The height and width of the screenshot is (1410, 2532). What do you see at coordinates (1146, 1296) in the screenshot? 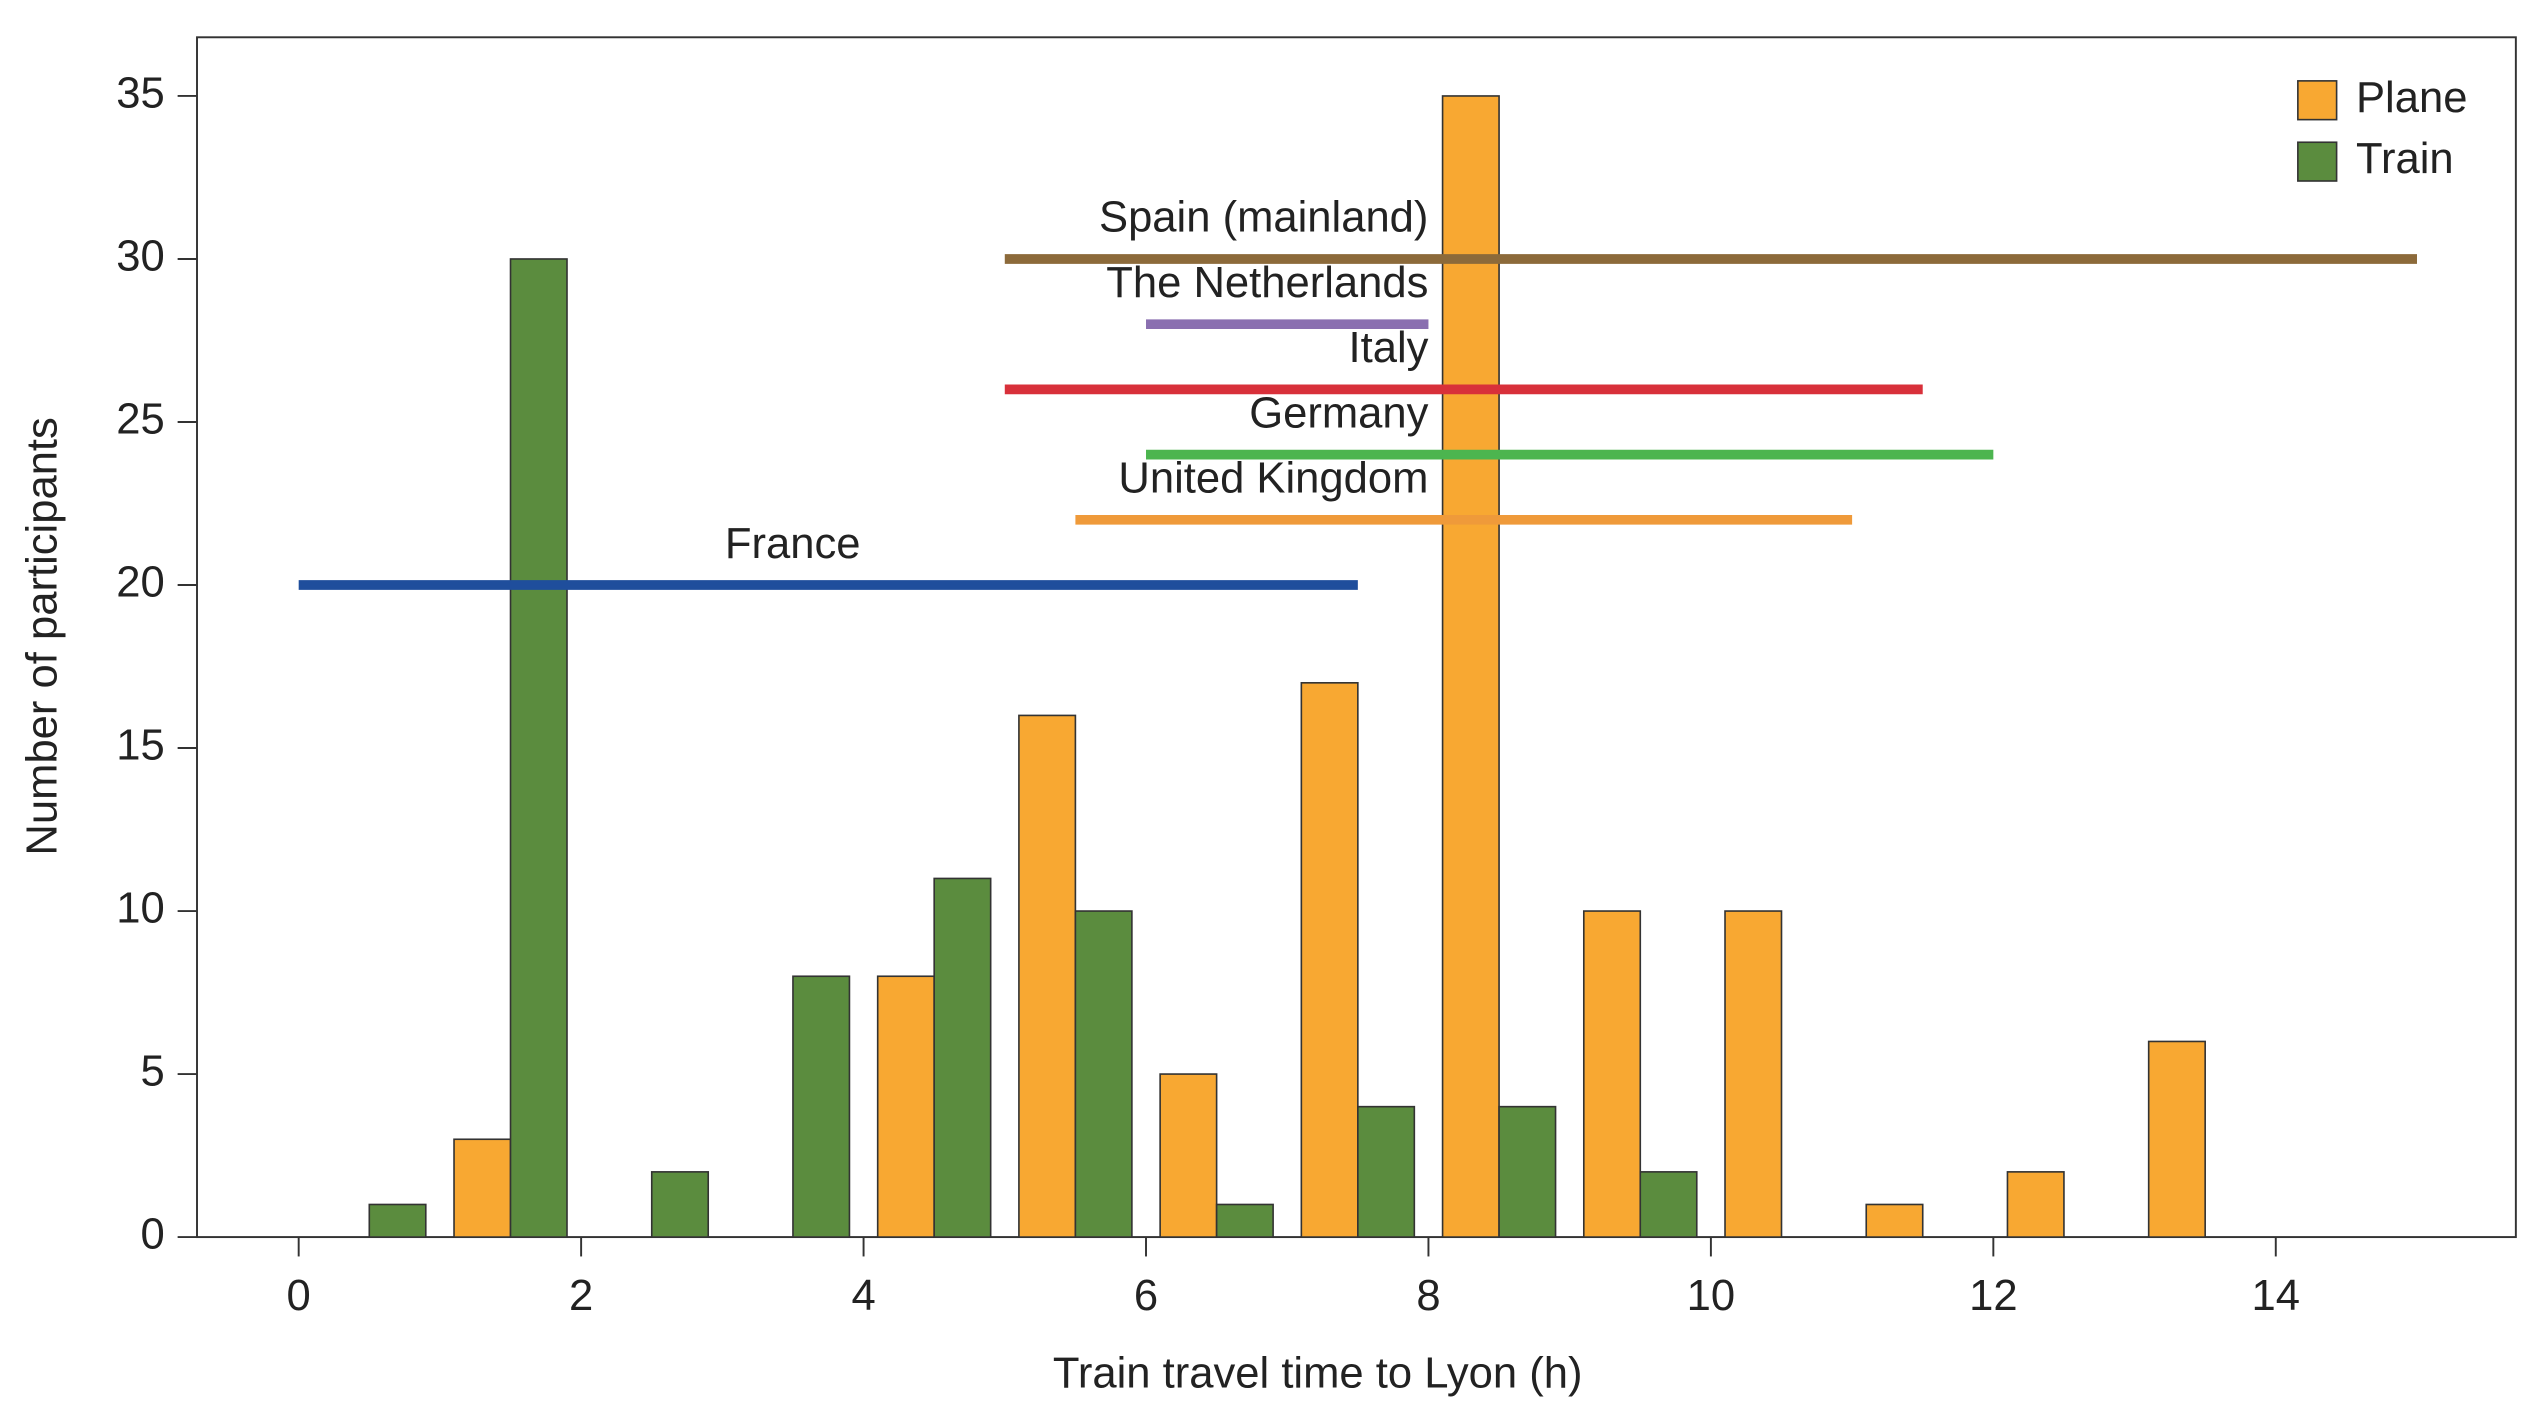
I see `x-tick-label: 6` at bounding box center [1146, 1296].